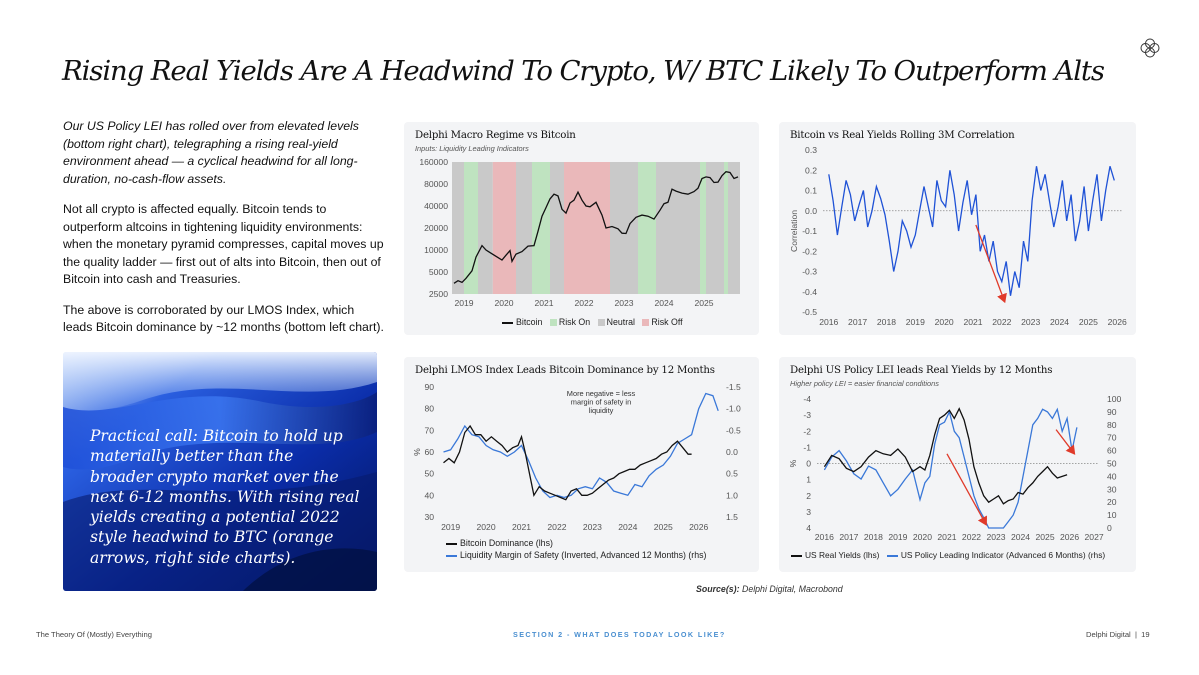 This screenshot has width=1199, height=675. Describe the element at coordinates (811, 191) in the screenshot. I see `y-tick-label: 0.1` at that location.